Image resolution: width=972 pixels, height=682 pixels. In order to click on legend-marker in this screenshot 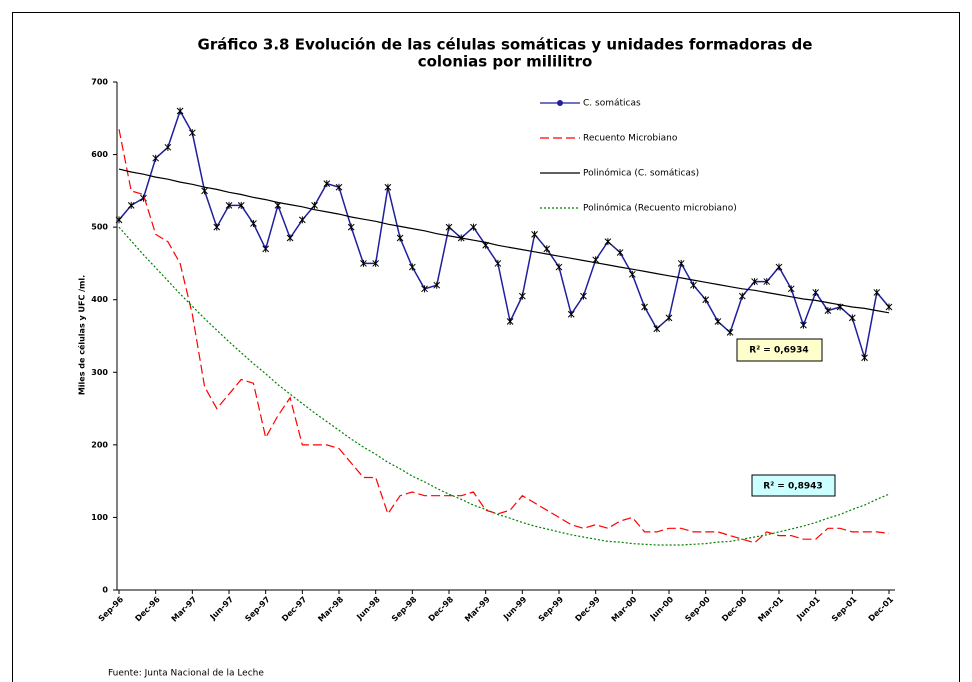, I will do `click(560, 103)`.